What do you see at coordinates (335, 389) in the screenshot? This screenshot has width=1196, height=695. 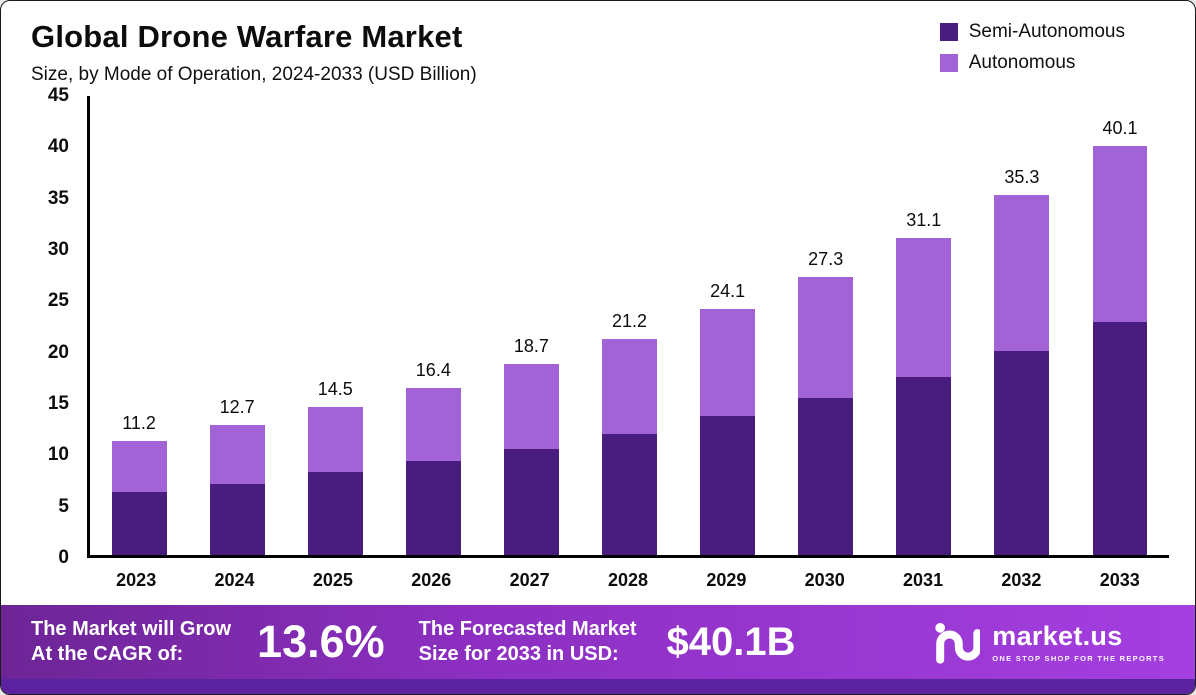 I see `bar-total-label: 14.5` at bounding box center [335, 389].